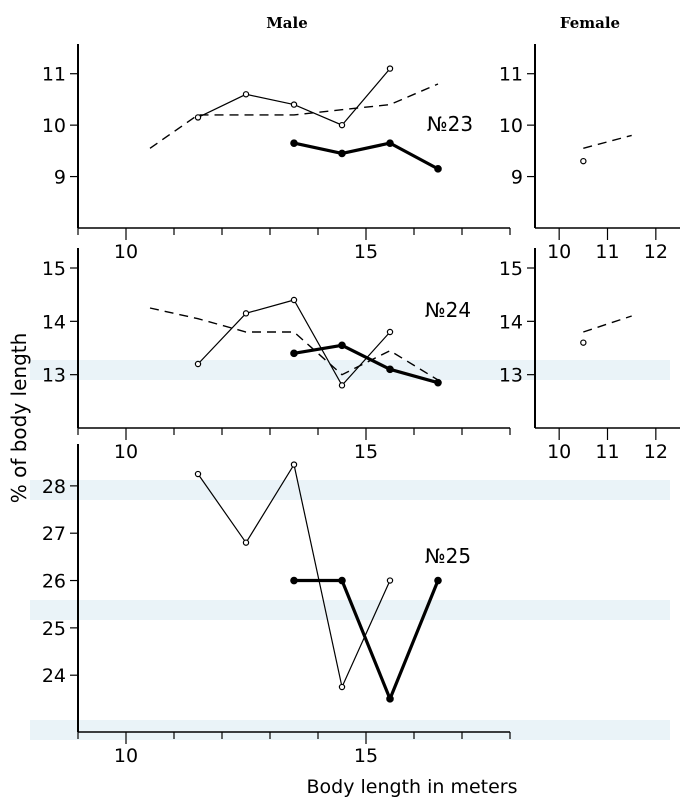  Describe the element at coordinates (294, 97) in the screenshot. I see `series-line-thin-open-markers` at that location.